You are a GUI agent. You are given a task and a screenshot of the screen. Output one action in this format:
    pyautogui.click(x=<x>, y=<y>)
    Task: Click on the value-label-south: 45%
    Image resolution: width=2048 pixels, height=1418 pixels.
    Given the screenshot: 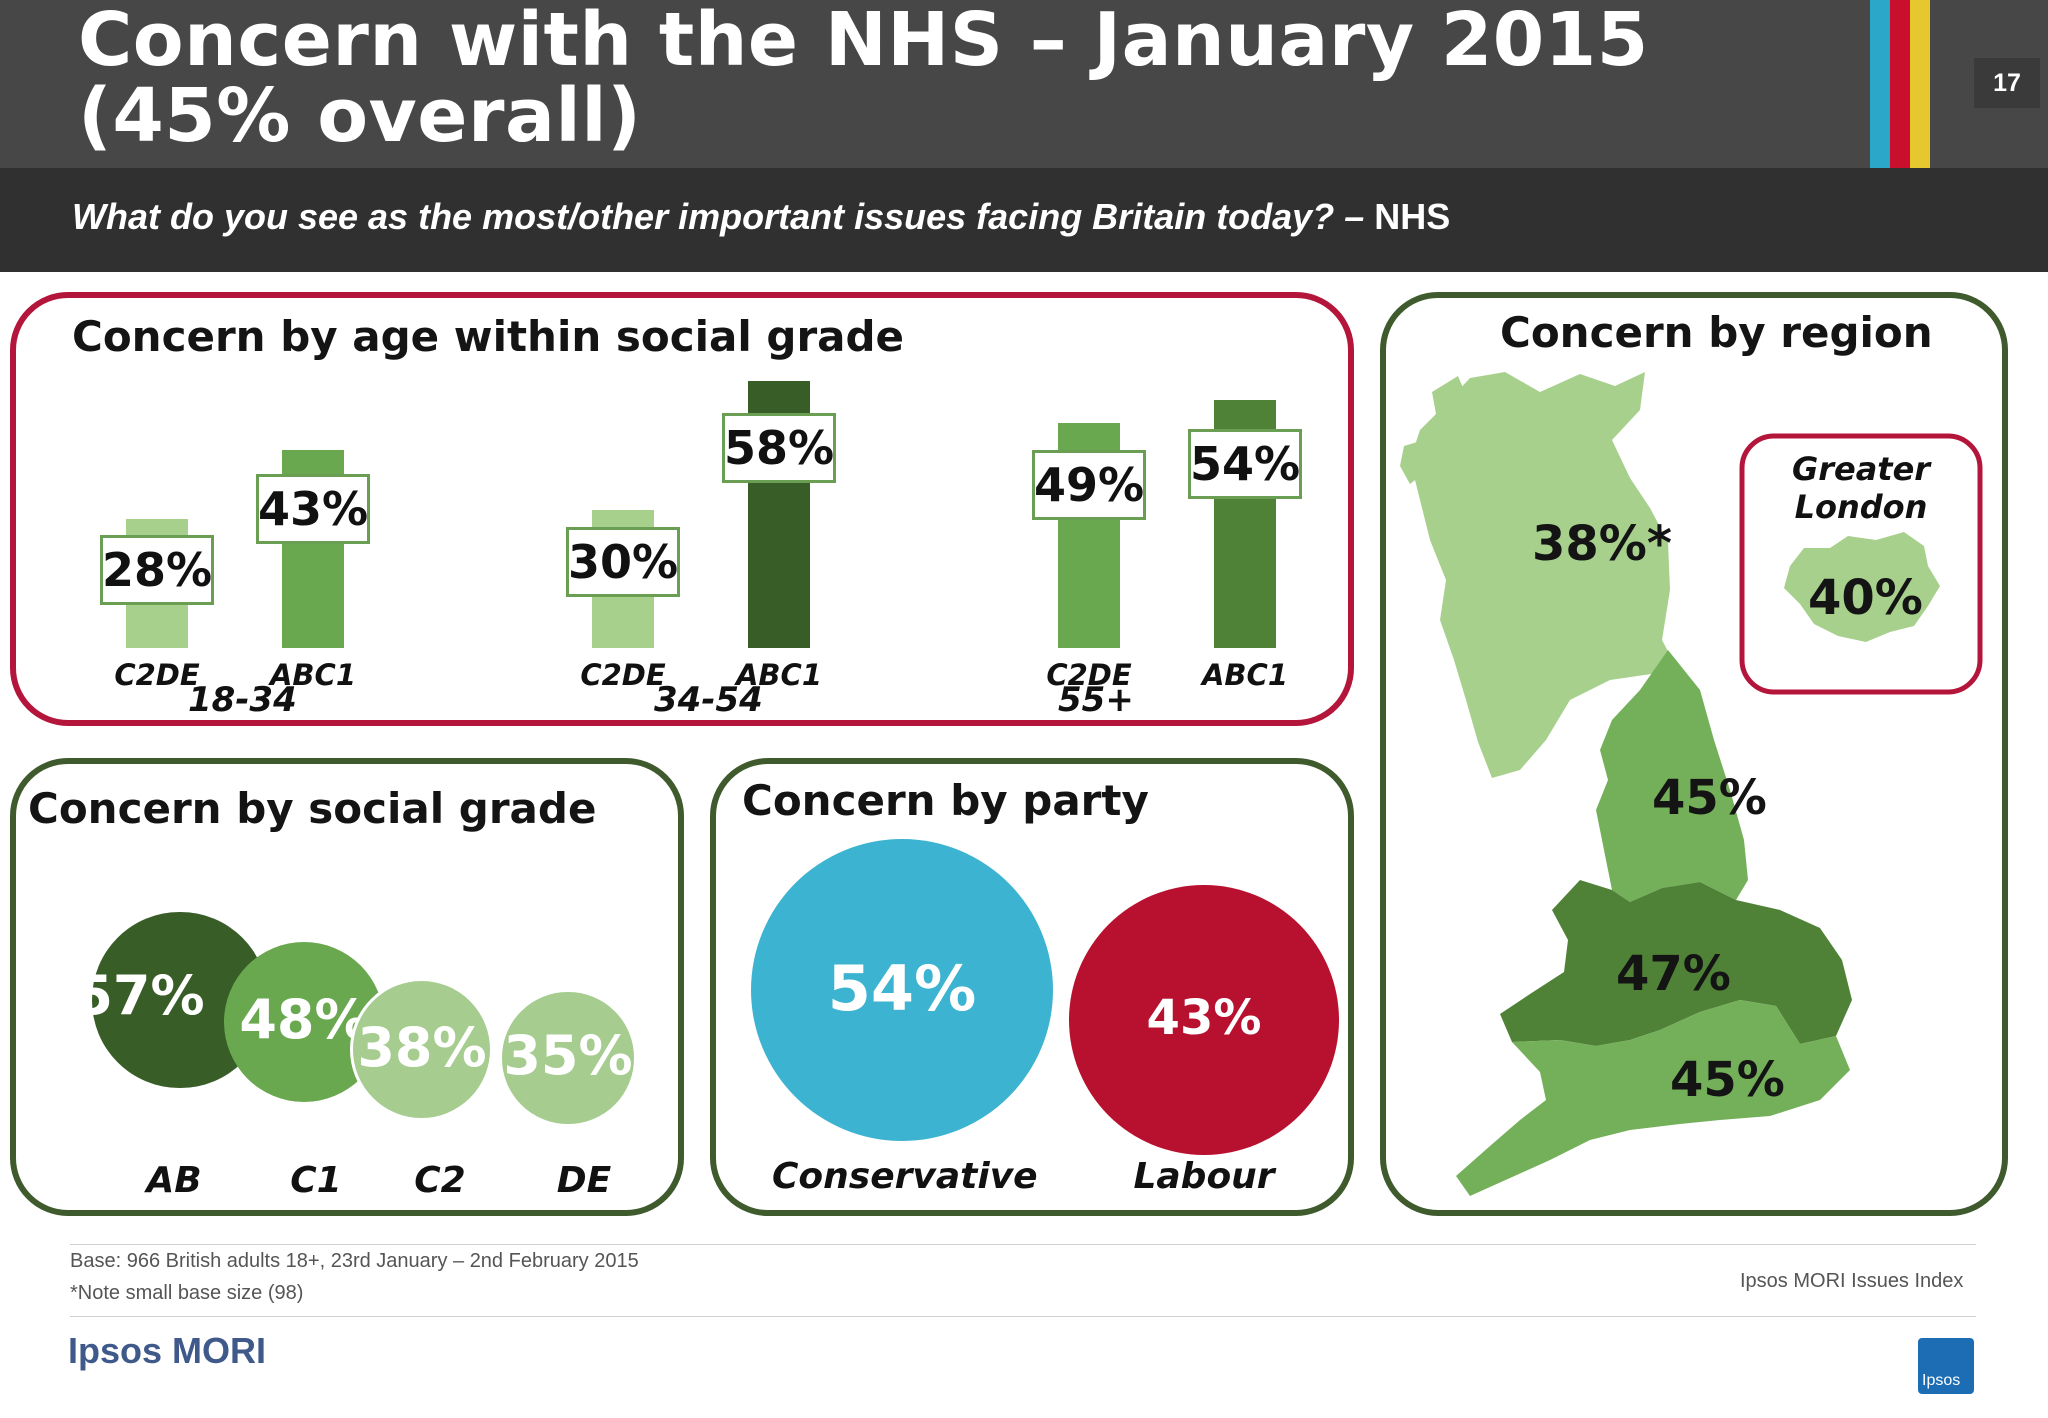 What is the action you would take?
    pyautogui.click(x=1727, y=1080)
    